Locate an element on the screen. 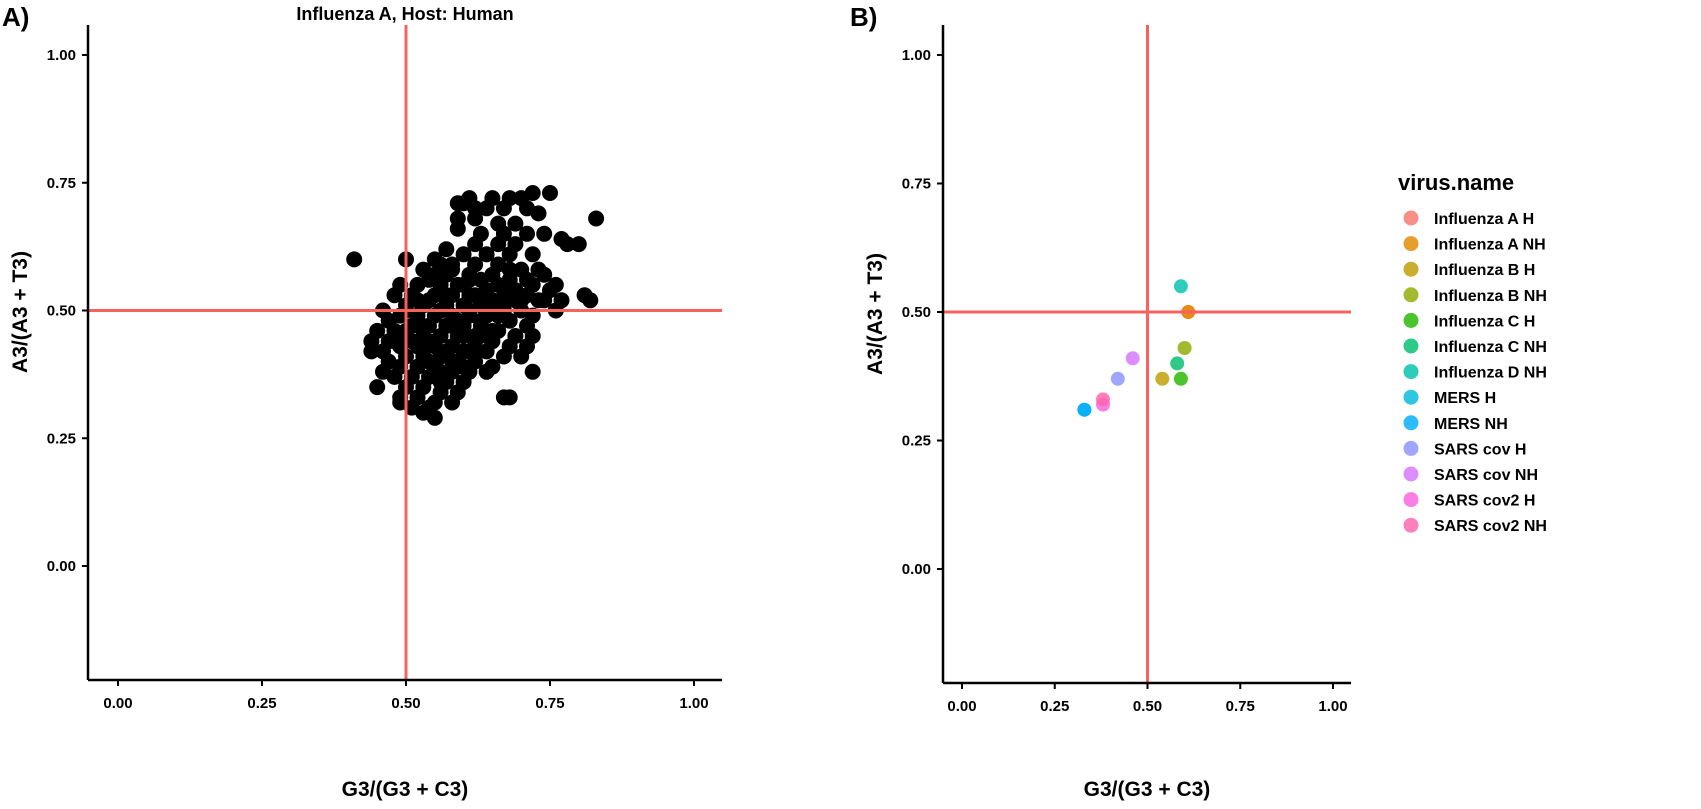 This screenshot has width=1701, height=809. panel-b-x-tick-label: 1.00 is located at coordinates (1332, 706).